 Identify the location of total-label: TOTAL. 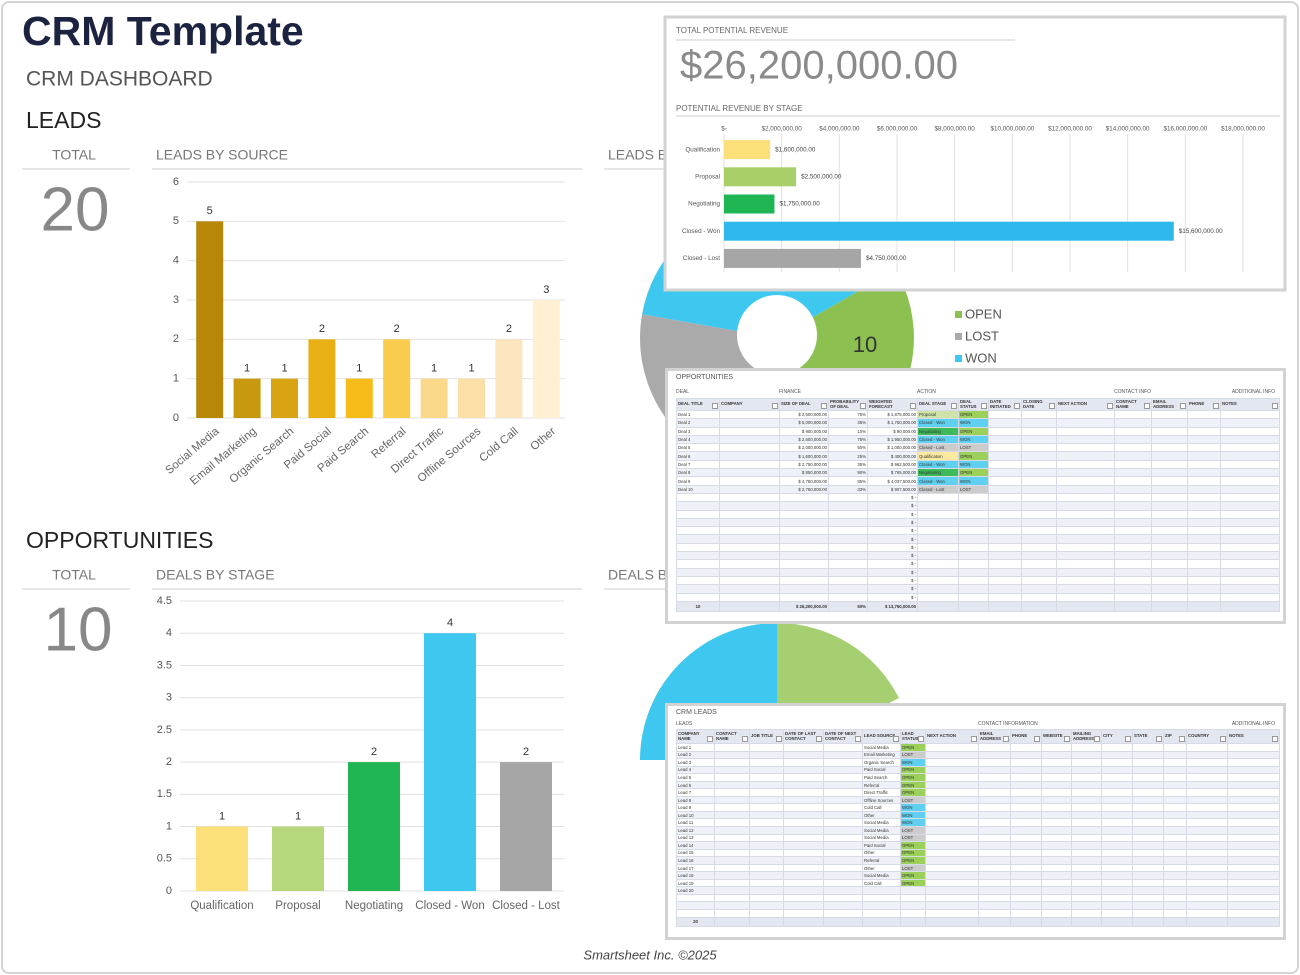
(74, 575).